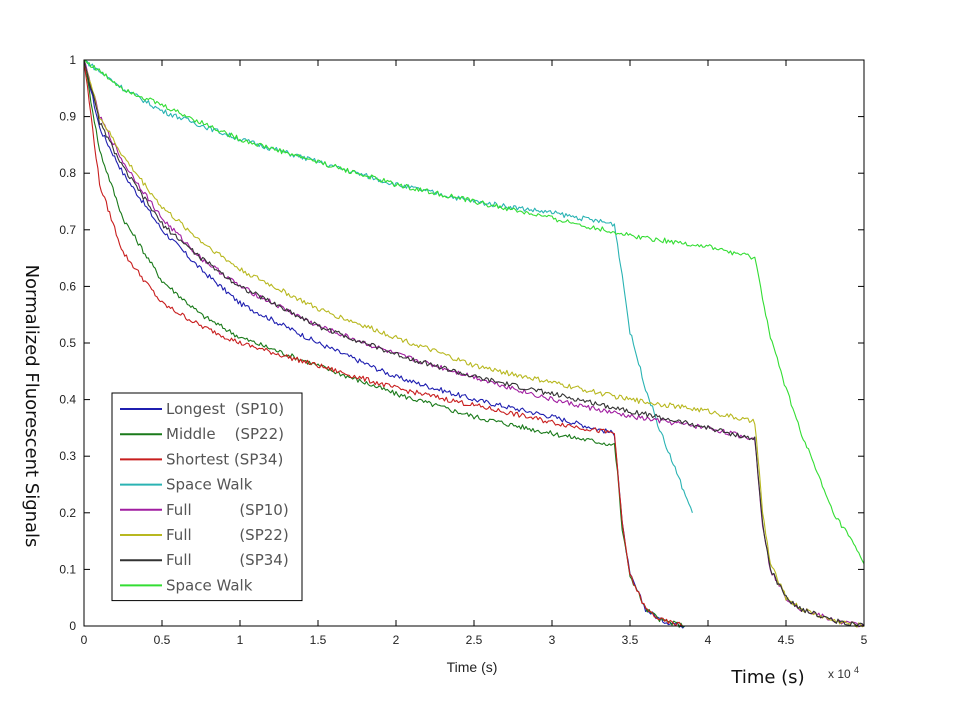 Image resolution: width=960 pixels, height=720 pixels. What do you see at coordinates (472, 667) in the screenshot?
I see `x-axis-label: Time (s)` at bounding box center [472, 667].